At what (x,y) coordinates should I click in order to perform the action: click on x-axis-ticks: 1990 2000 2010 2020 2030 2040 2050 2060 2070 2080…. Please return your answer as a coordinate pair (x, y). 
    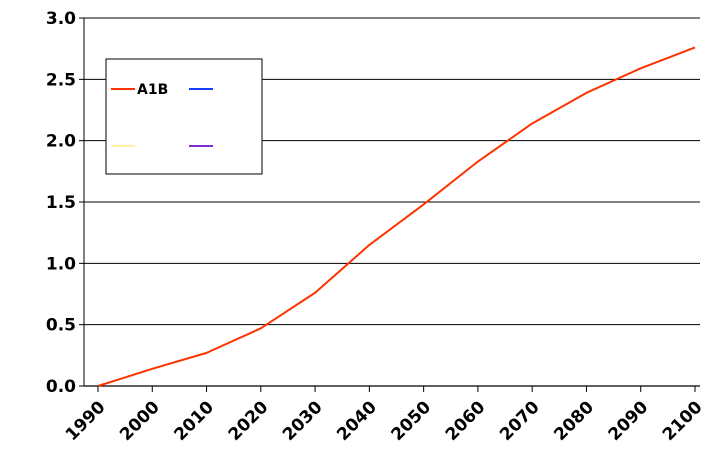
    Looking at the image, I should click on (384, 415).